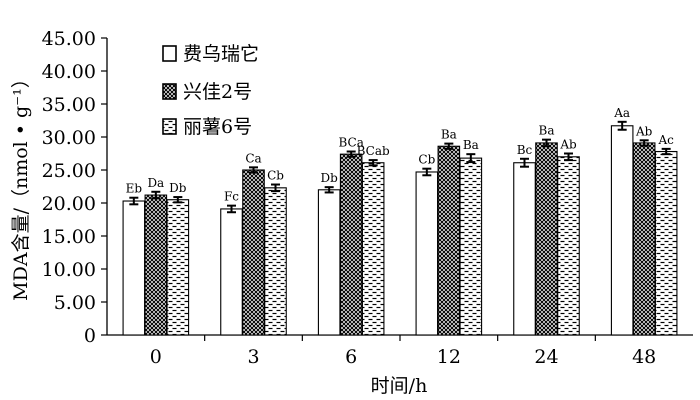  Describe the element at coordinates (155, 183) in the screenshot. I see `significance-label: Da` at that location.